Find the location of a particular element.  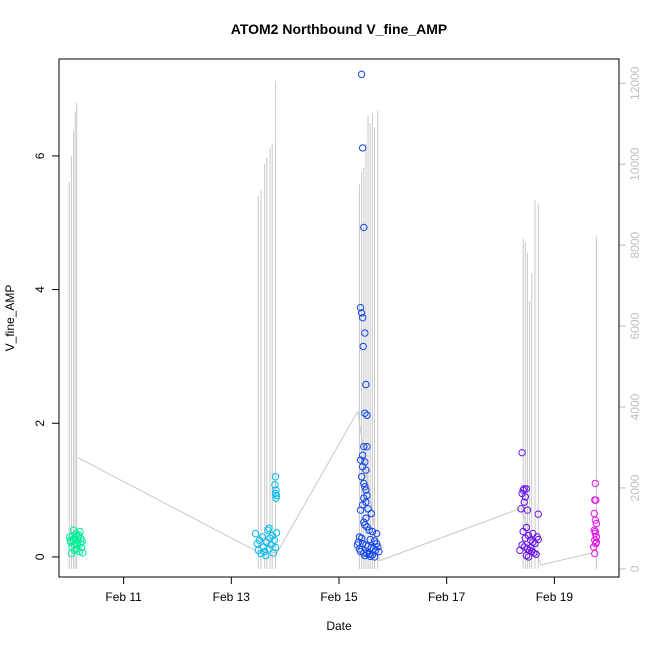

y2-tick-label: 8000 is located at coordinates (635, 244).